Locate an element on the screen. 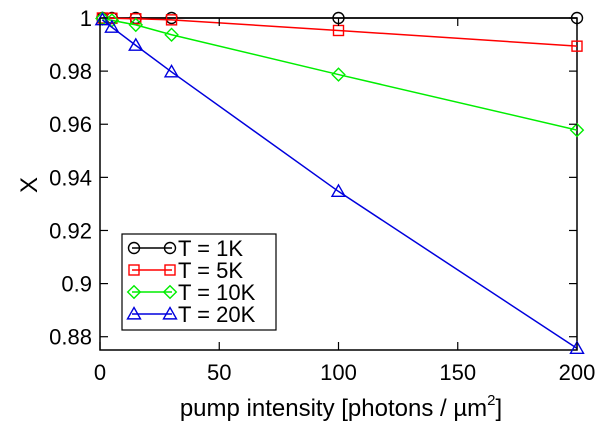 This screenshot has height=422, width=602. y-tick-label: 1 is located at coordinates (86, 18).